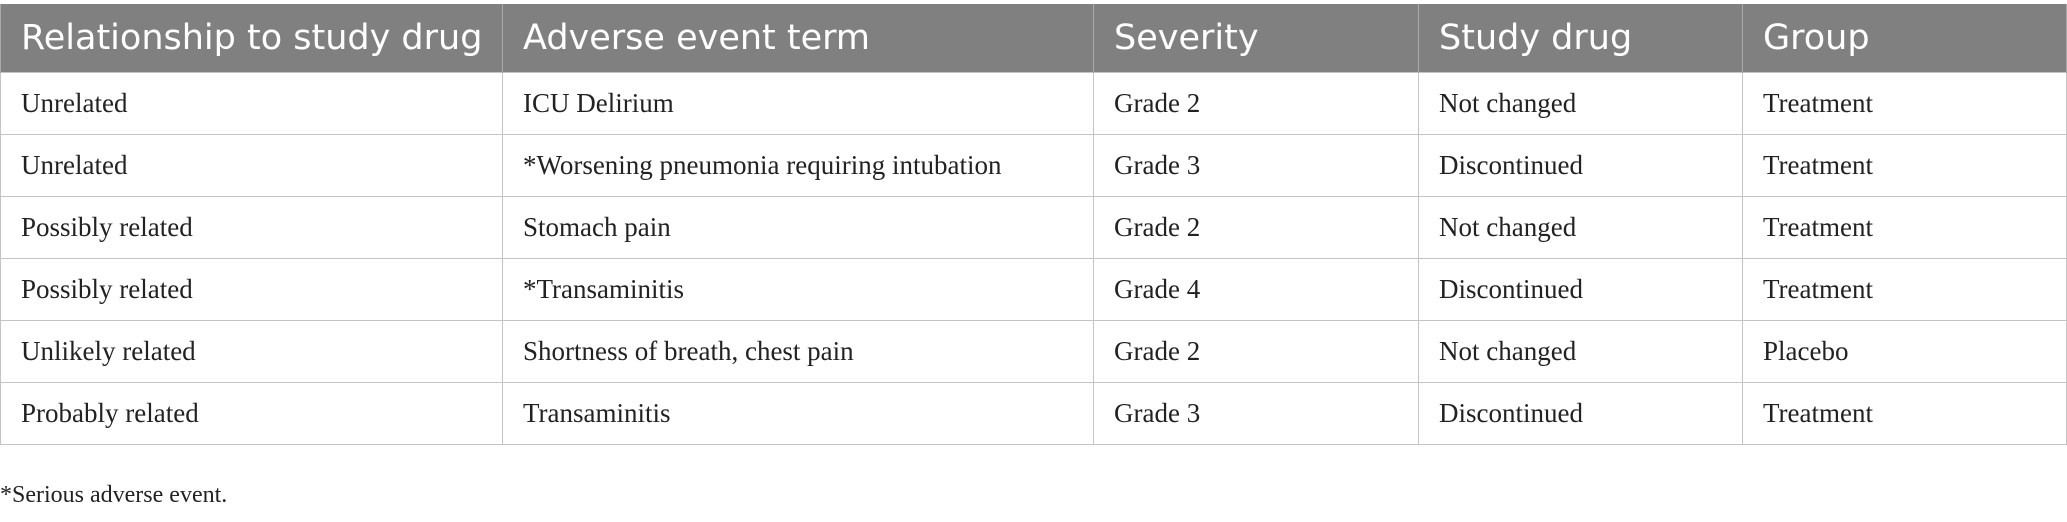  I want to click on table-cell: Probably related, so click(251, 413).